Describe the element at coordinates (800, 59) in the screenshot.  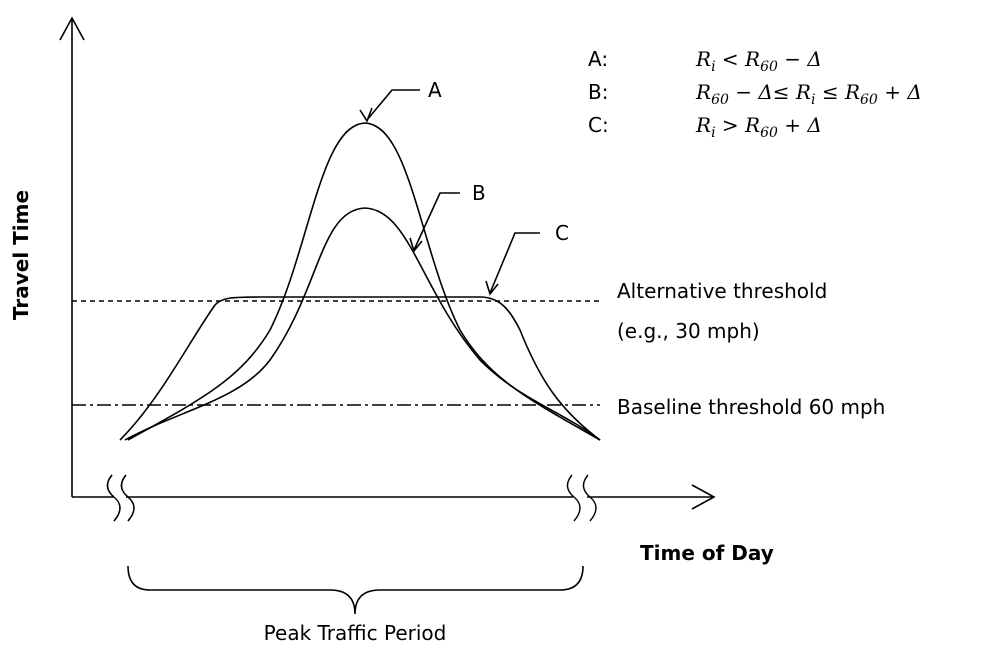
I see `formula-text: − Δ` at that location.